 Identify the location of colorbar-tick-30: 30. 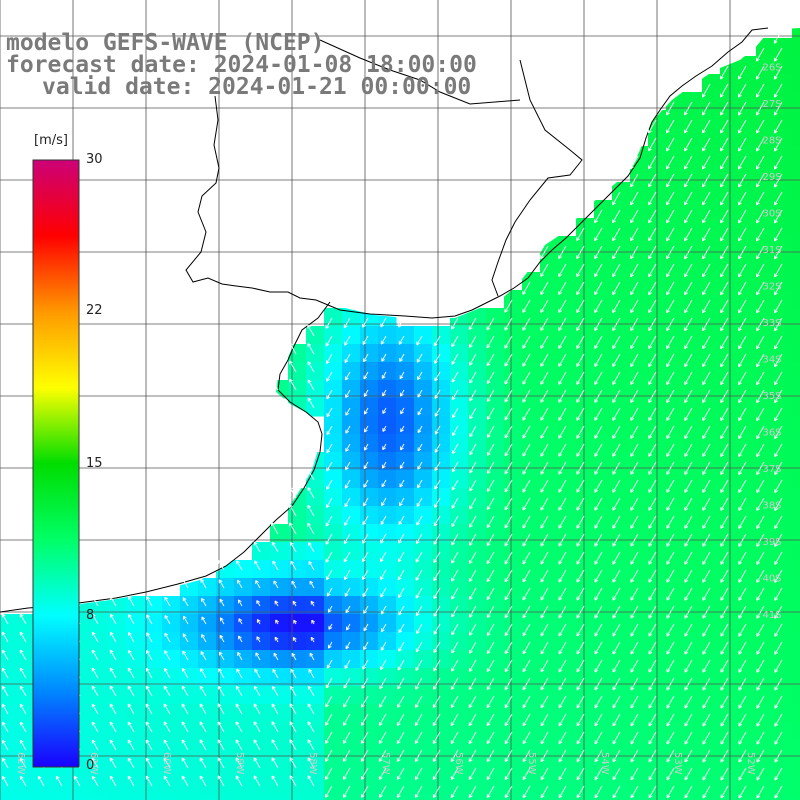
(94, 159).